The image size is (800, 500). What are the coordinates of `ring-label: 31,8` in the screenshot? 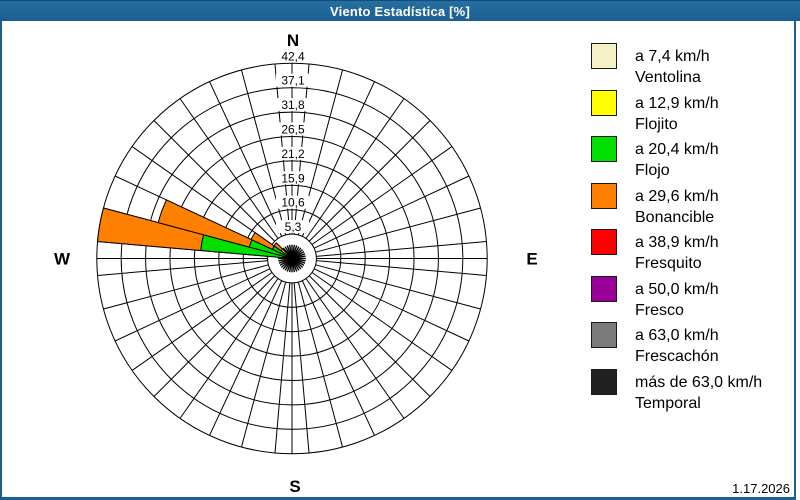 It's located at (293, 105).